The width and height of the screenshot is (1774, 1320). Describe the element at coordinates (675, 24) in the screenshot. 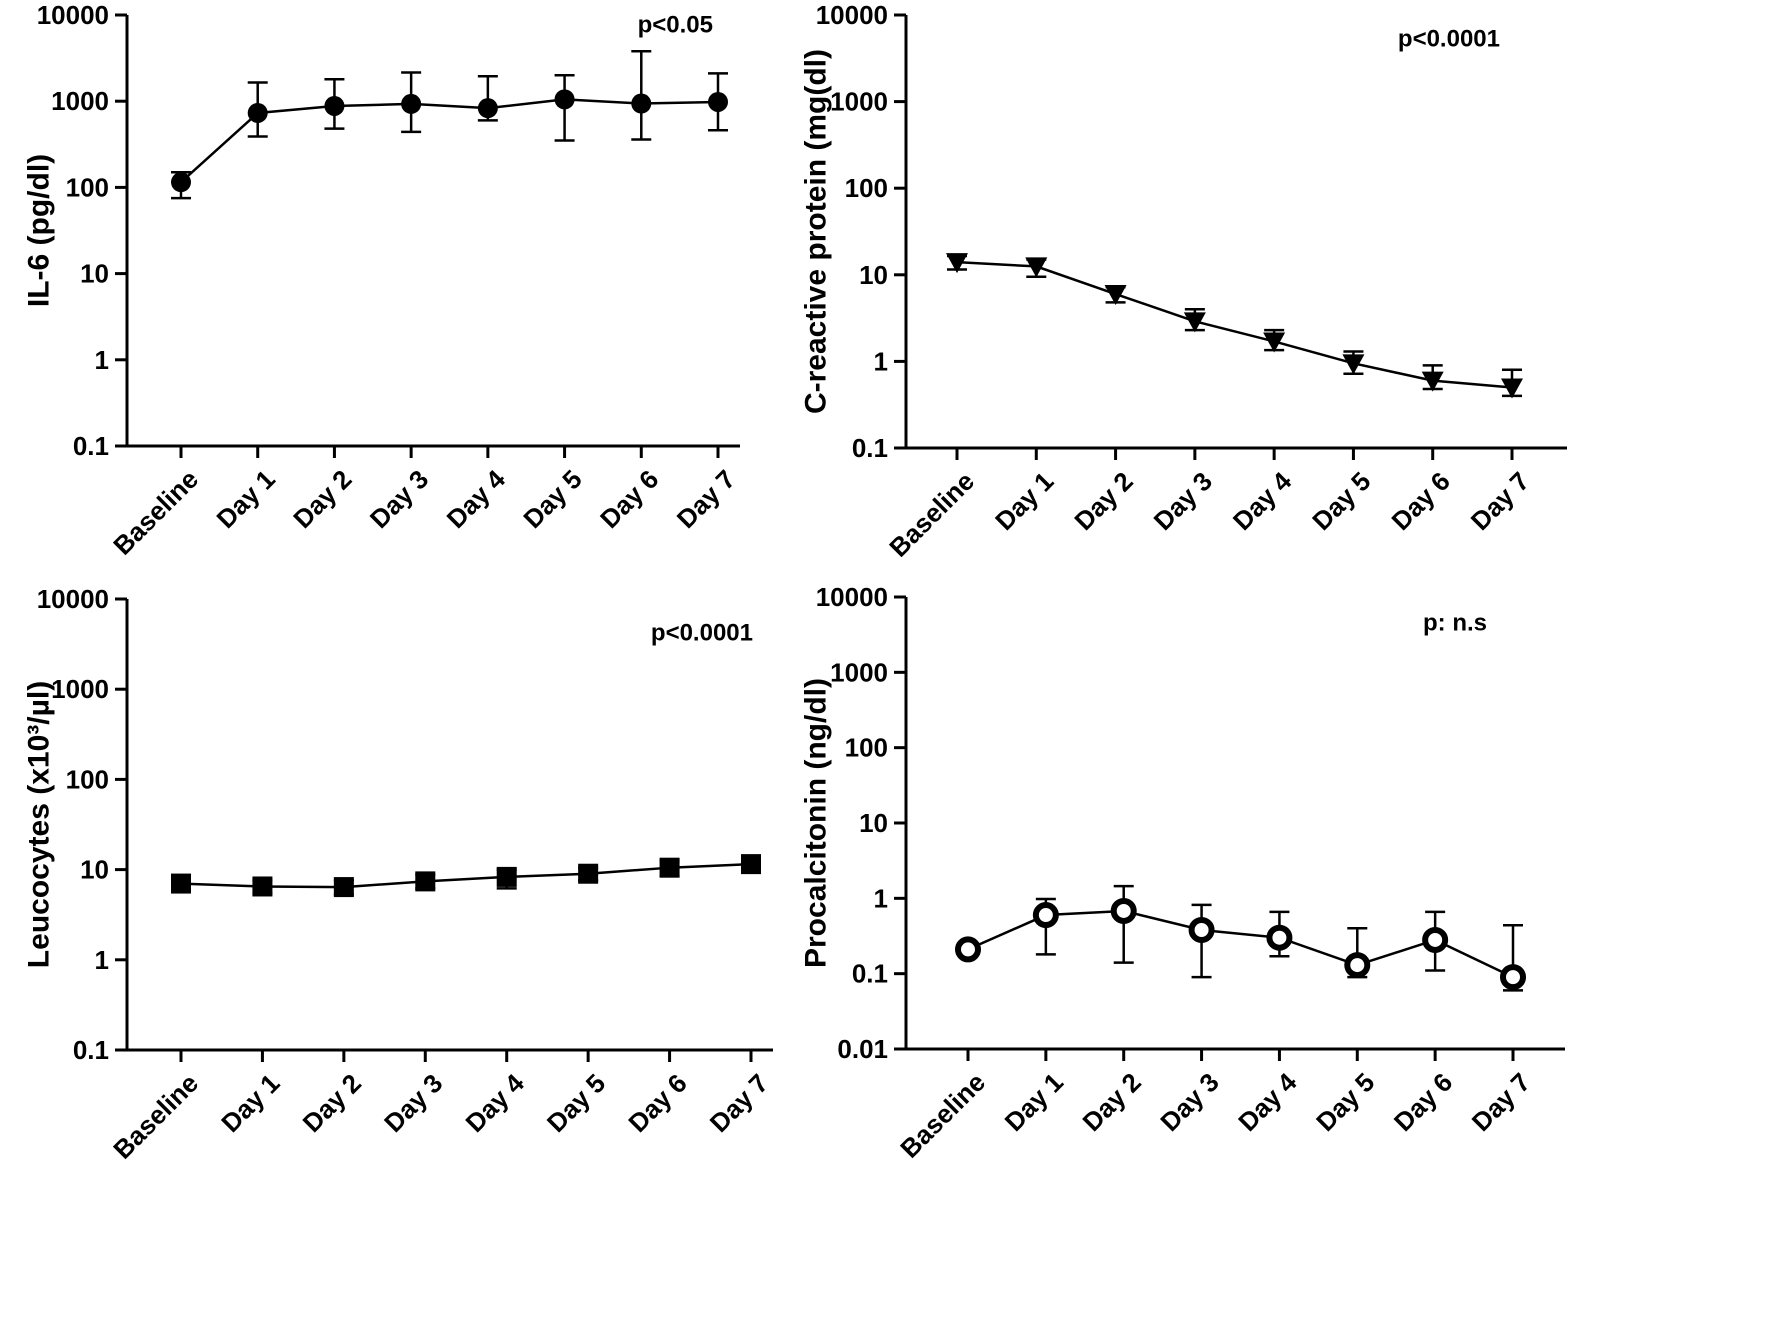

I see `p-value-annotation: p<0.05` at that location.